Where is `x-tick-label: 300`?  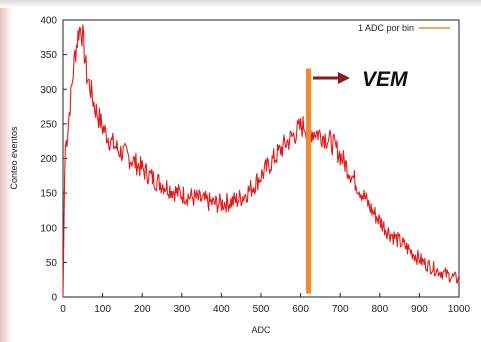
x-tick-label: 300 is located at coordinates (181, 309).